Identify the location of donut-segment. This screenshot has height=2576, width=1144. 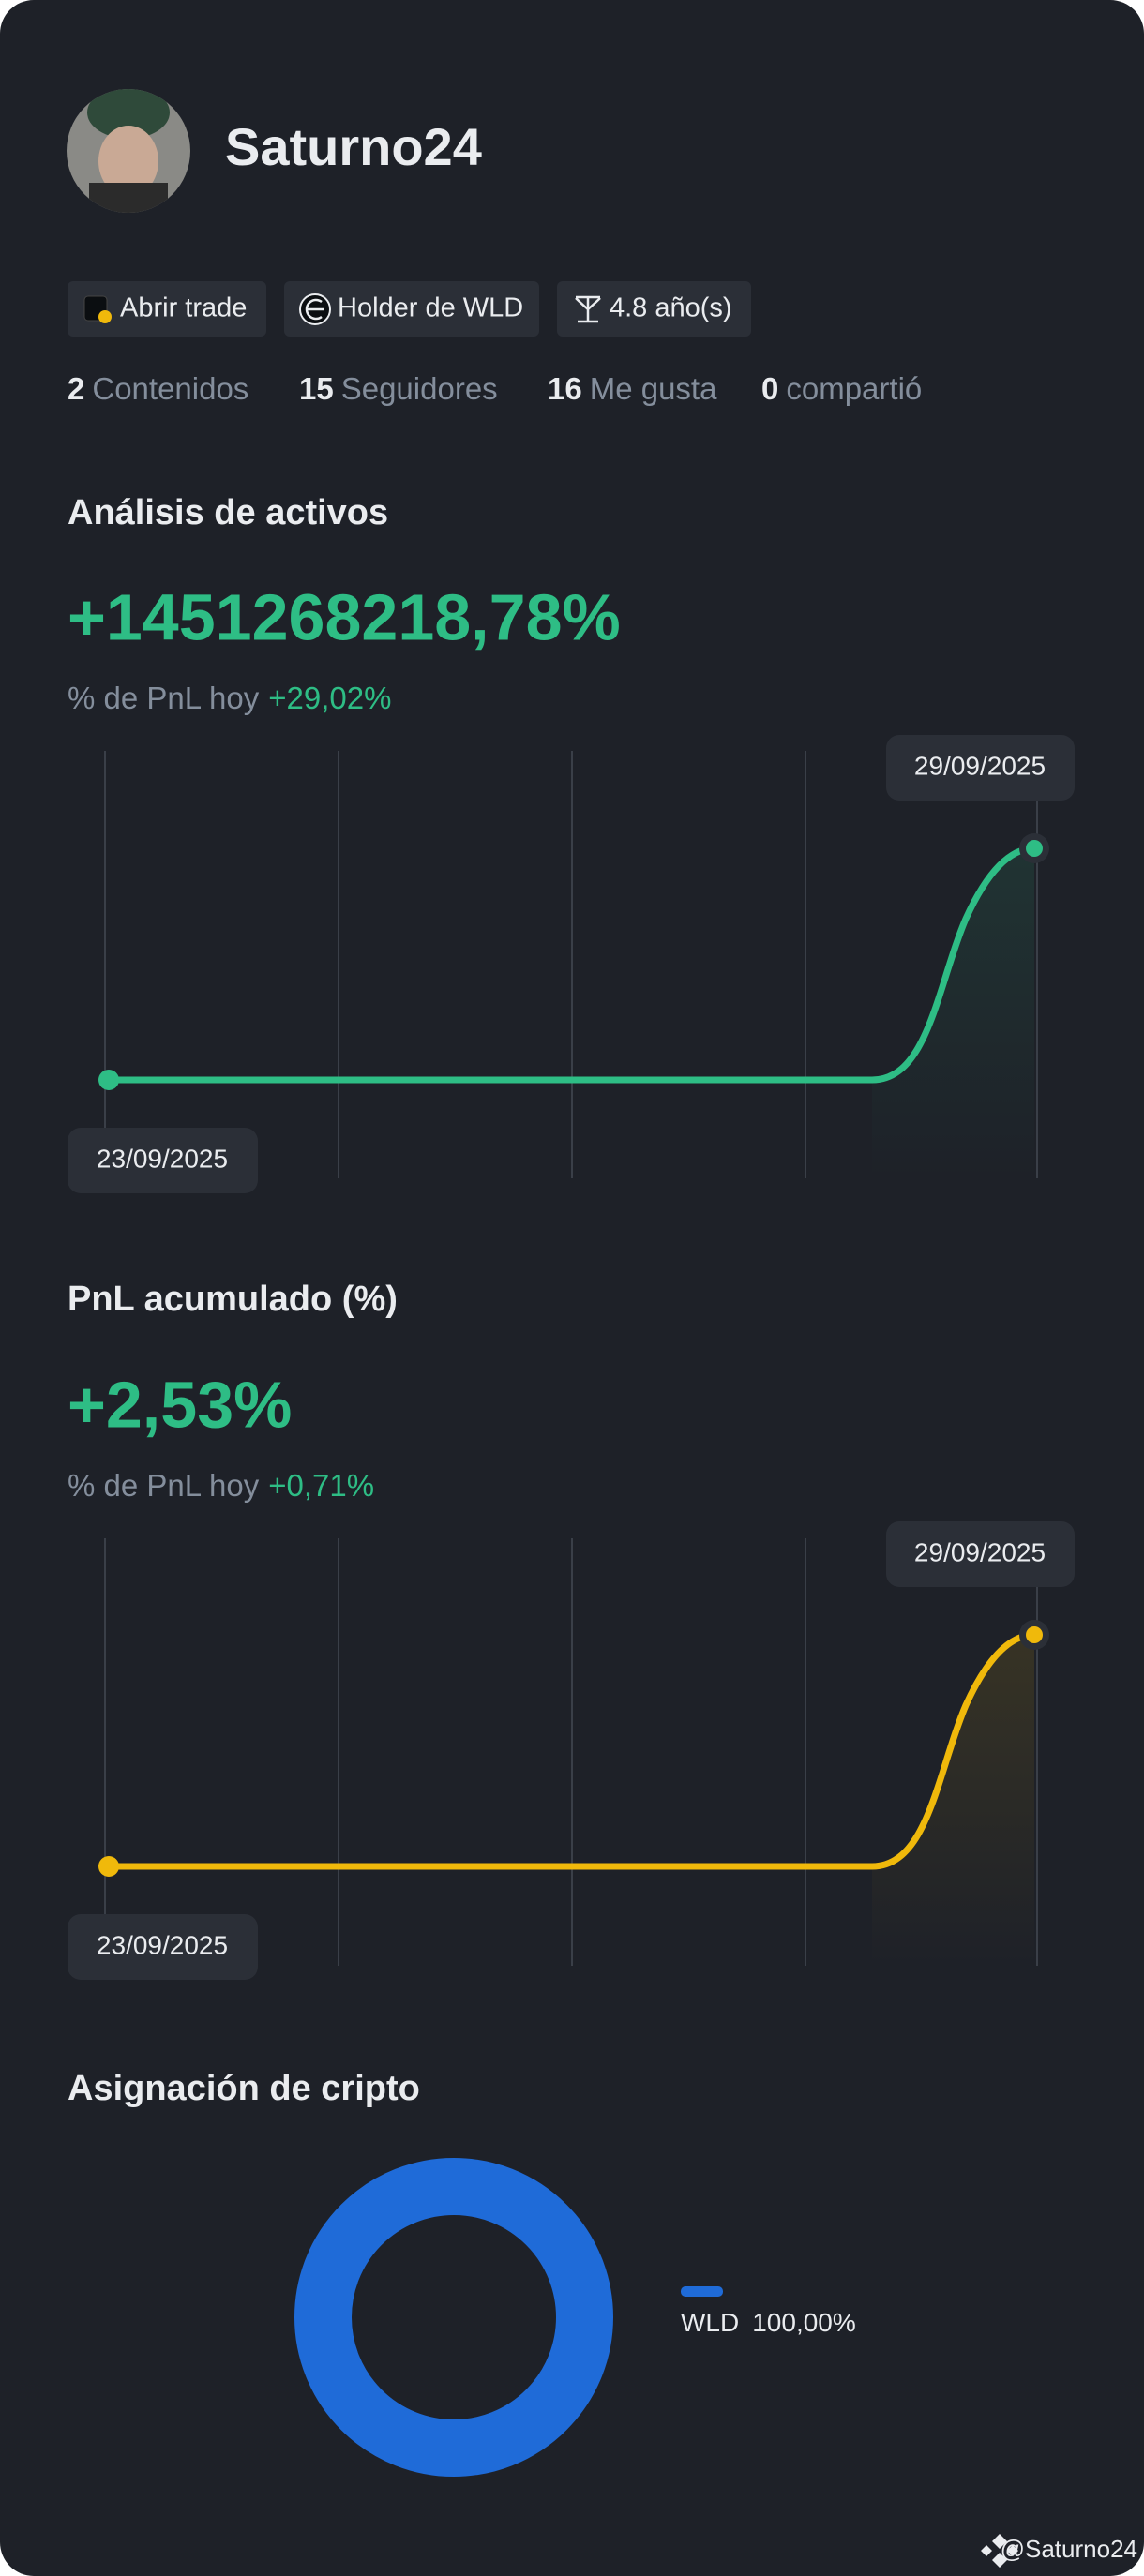
(453, 2318).